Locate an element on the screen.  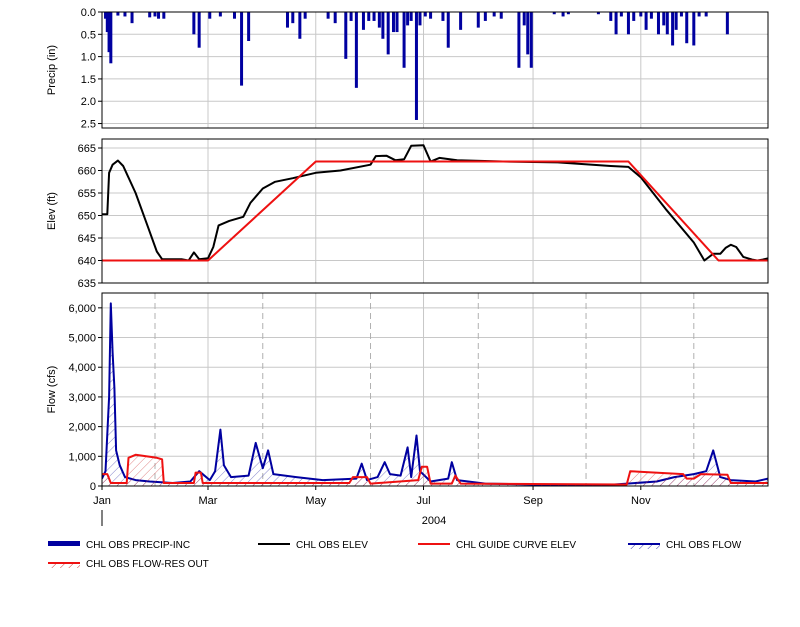
elev-ytick-label: 640 is located at coordinates (87, 262).